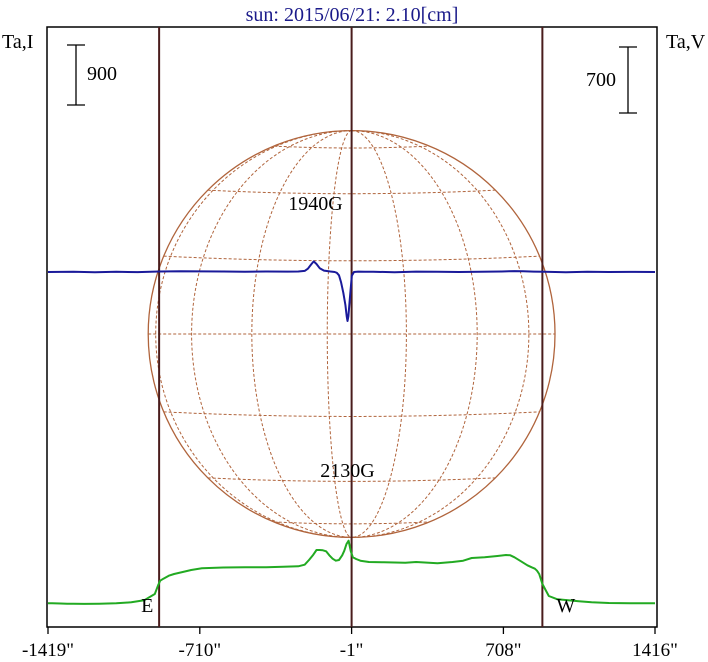 This screenshot has width=708, height=662. What do you see at coordinates (601, 80) in the screenshot?
I see `right-scale-label: 700` at bounding box center [601, 80].